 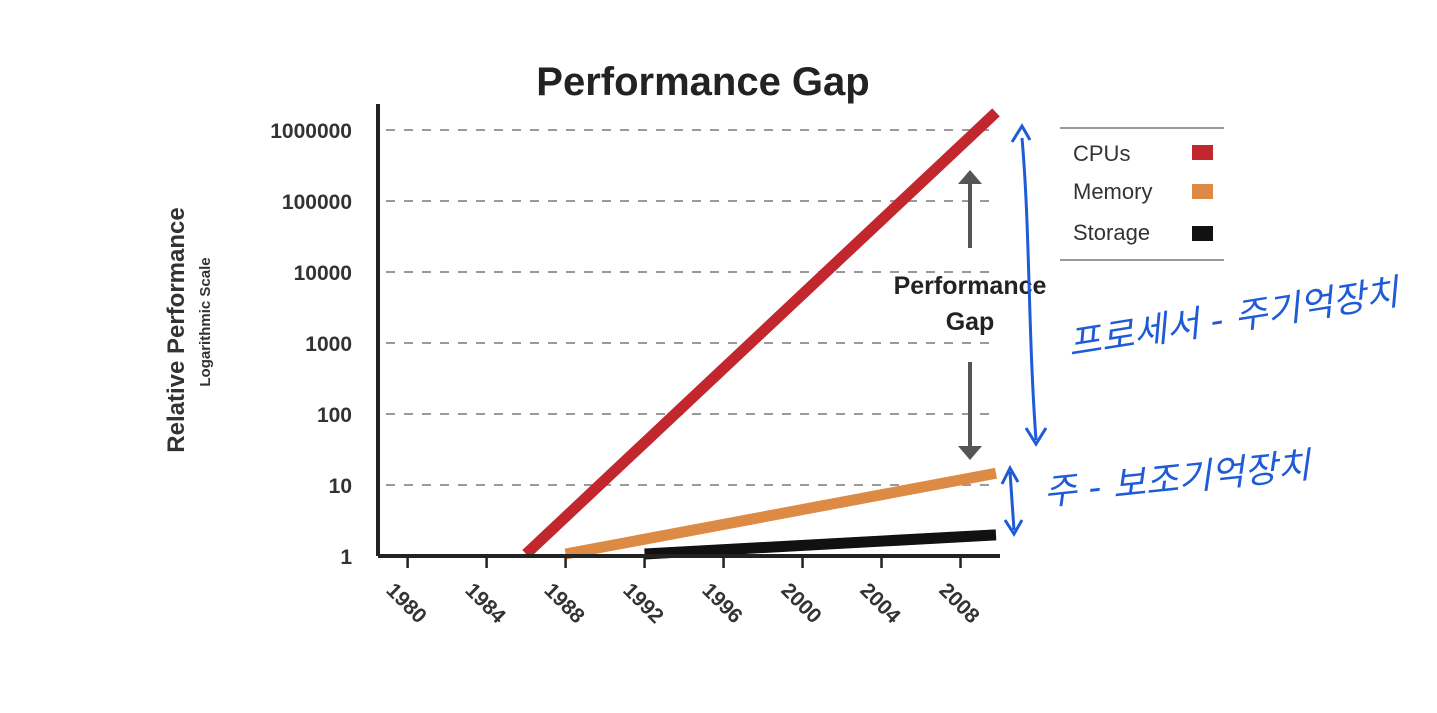 I want to click on legend: CPUs Memory Storage, so click(x=1142, y=194).